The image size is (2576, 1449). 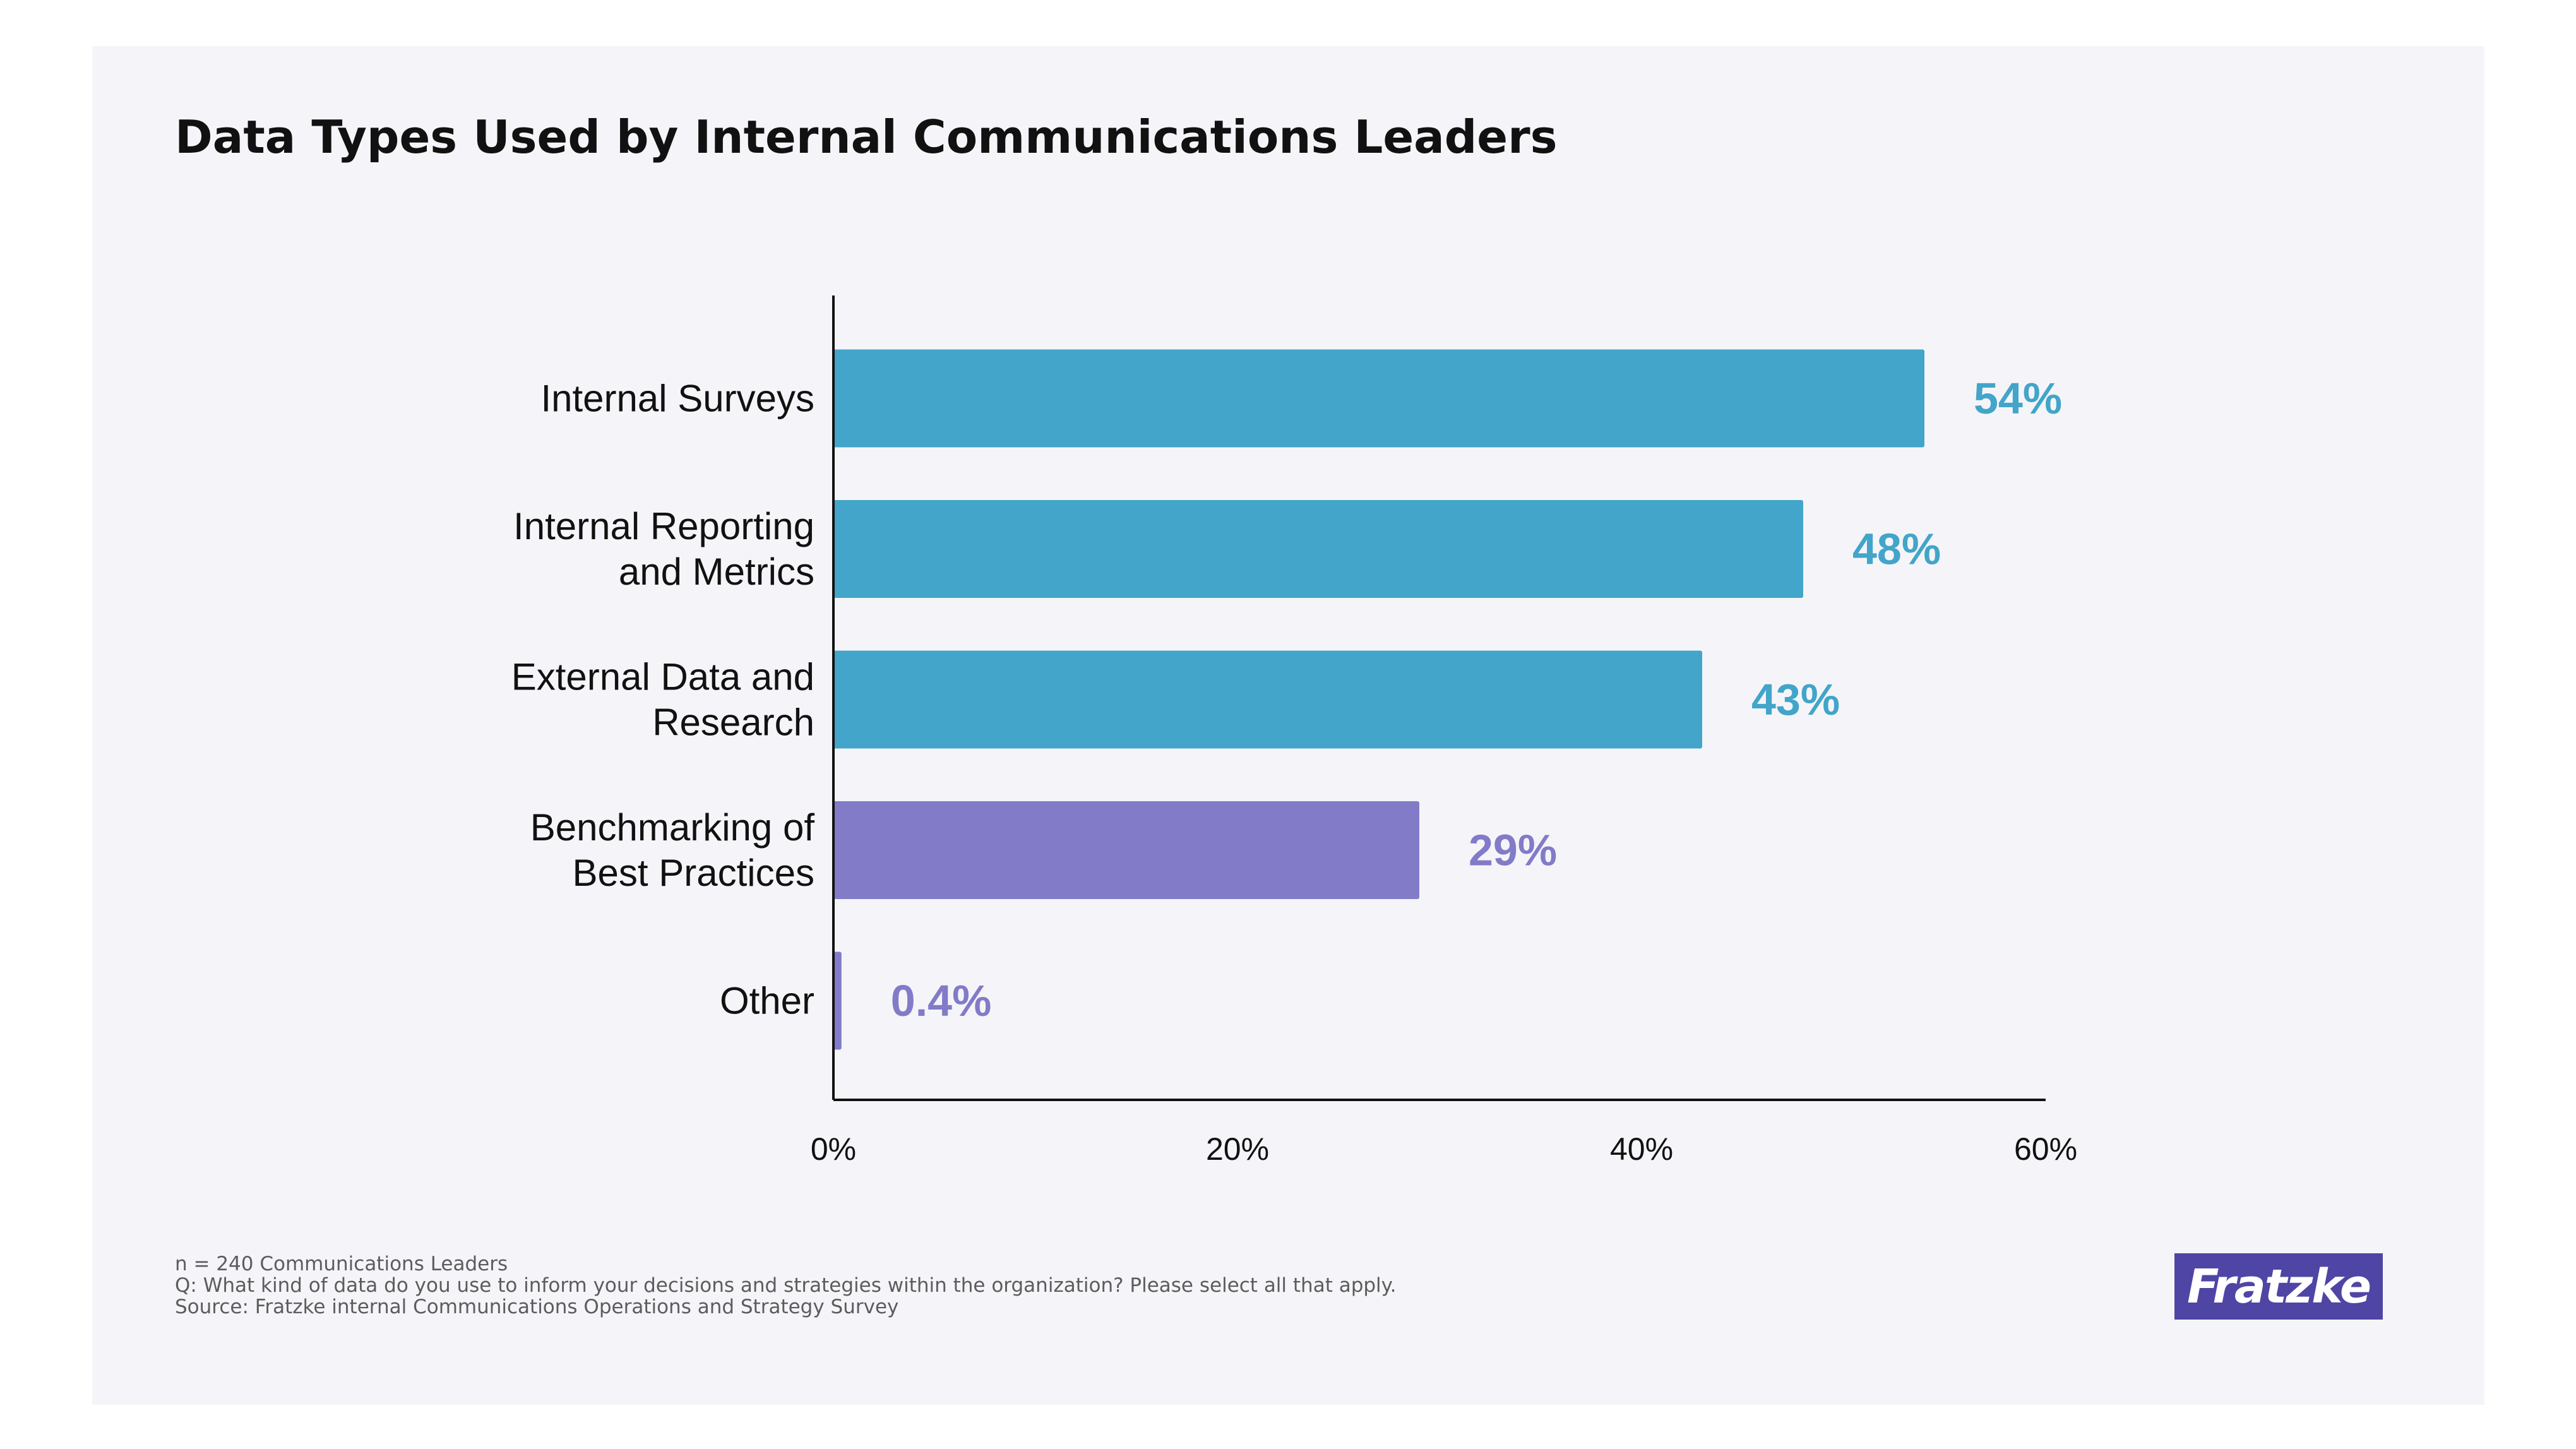 What do you see at coordinates (672, 827) in the screenshot?
I see `category-label: Benchmarking of` at bounding box center [672, 827].